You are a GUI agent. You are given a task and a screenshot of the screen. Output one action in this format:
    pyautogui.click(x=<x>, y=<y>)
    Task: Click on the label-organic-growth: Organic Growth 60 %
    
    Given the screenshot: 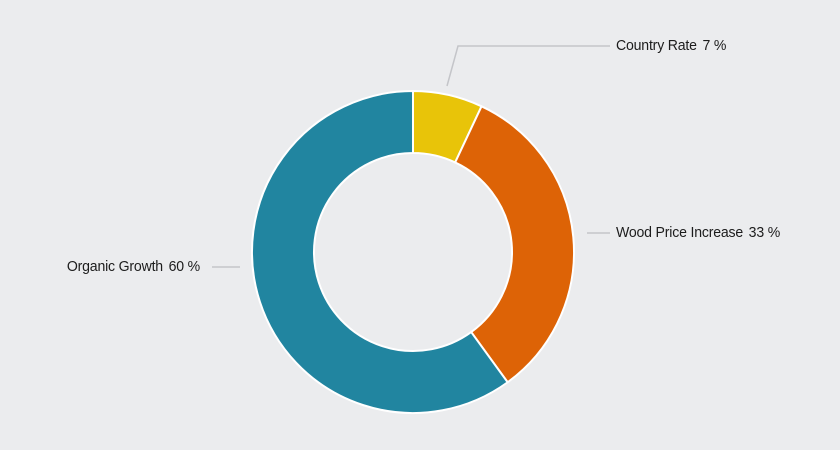 What is the action you would take?
    pyautogui.click(x=106, y=267)
    